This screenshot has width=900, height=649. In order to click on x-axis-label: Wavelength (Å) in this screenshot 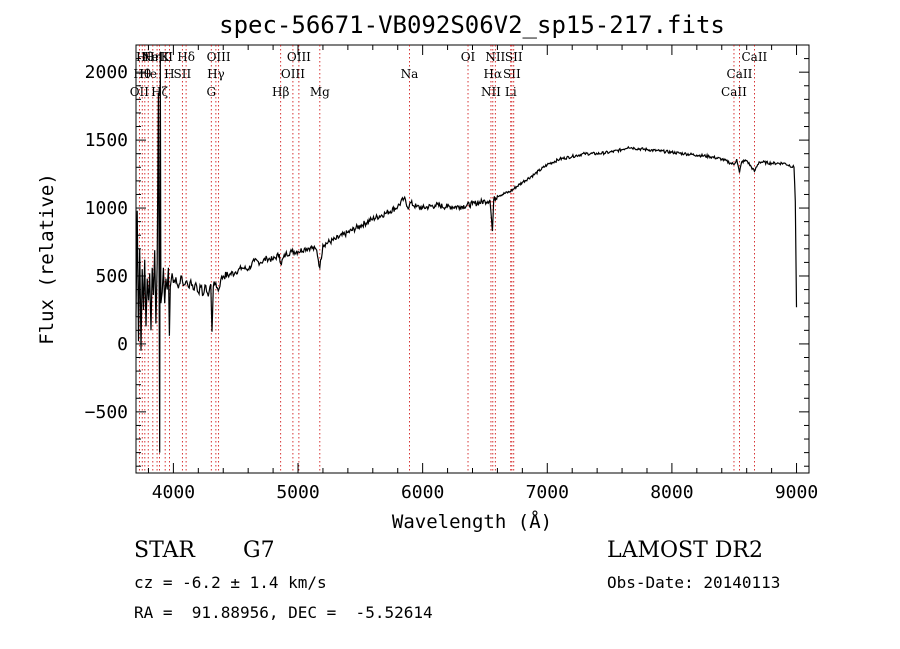, I will do `click(472, 521)`.